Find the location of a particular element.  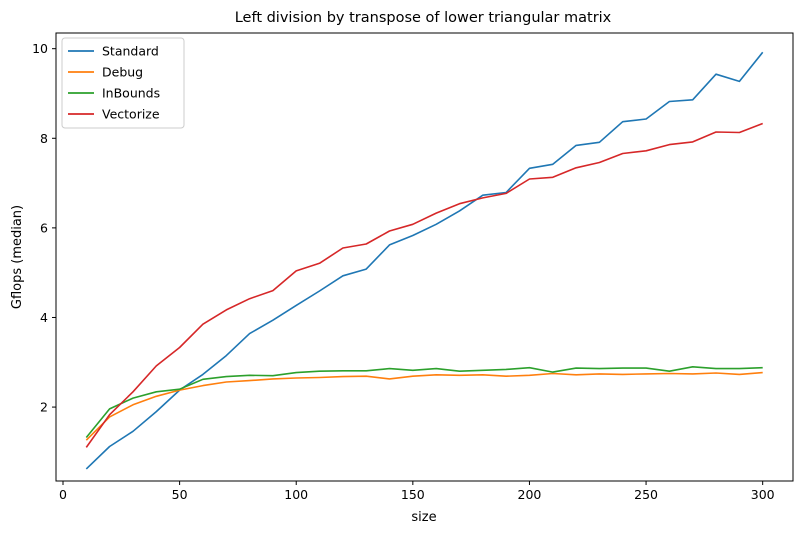

legend: Standard Debug InBounds Vectorize is located at coordinates (123, 83).